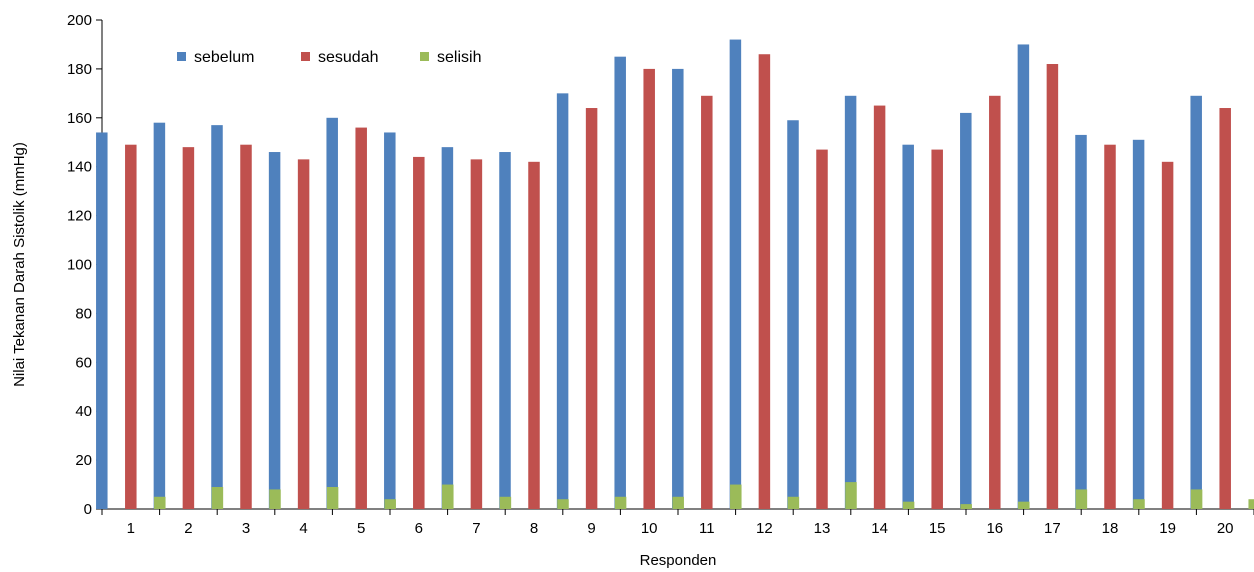  Describe the element at coordinates (649, 528) in the screenshot. I see `x-tick-label: 10` at that location.